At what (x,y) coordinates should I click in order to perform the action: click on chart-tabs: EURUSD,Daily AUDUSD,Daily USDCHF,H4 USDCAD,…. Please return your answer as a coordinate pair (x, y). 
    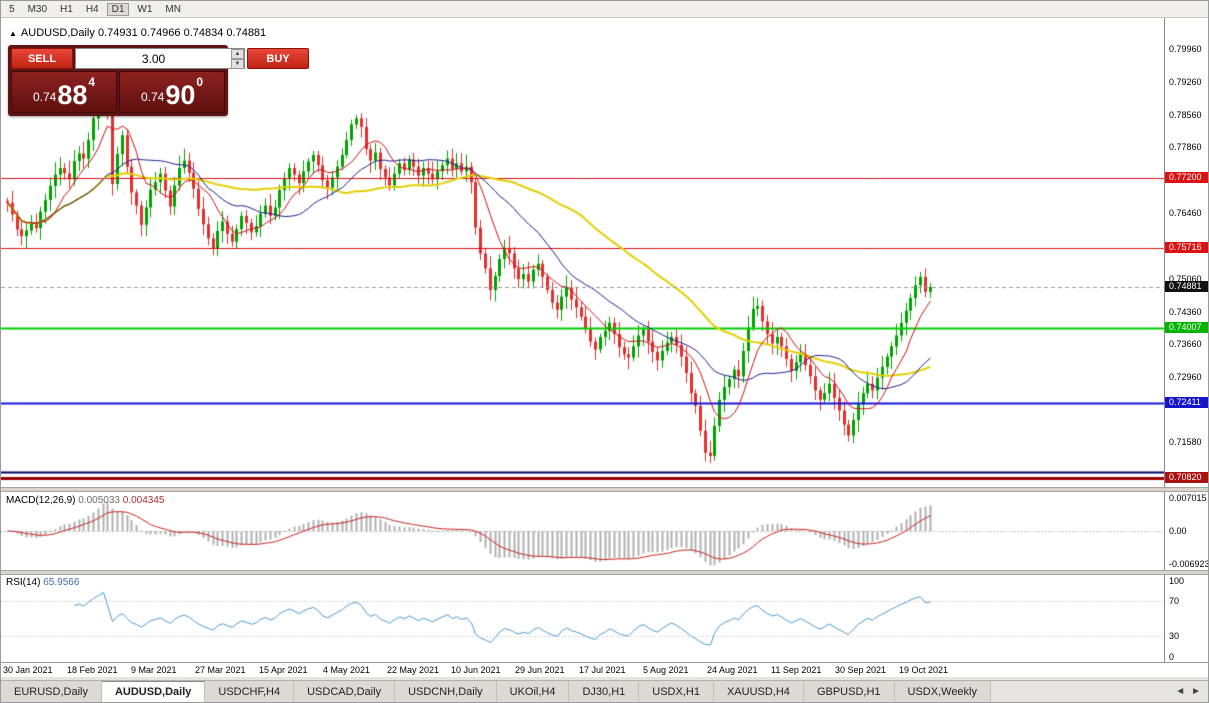
    Looking at the image, I should click on (496, 691).